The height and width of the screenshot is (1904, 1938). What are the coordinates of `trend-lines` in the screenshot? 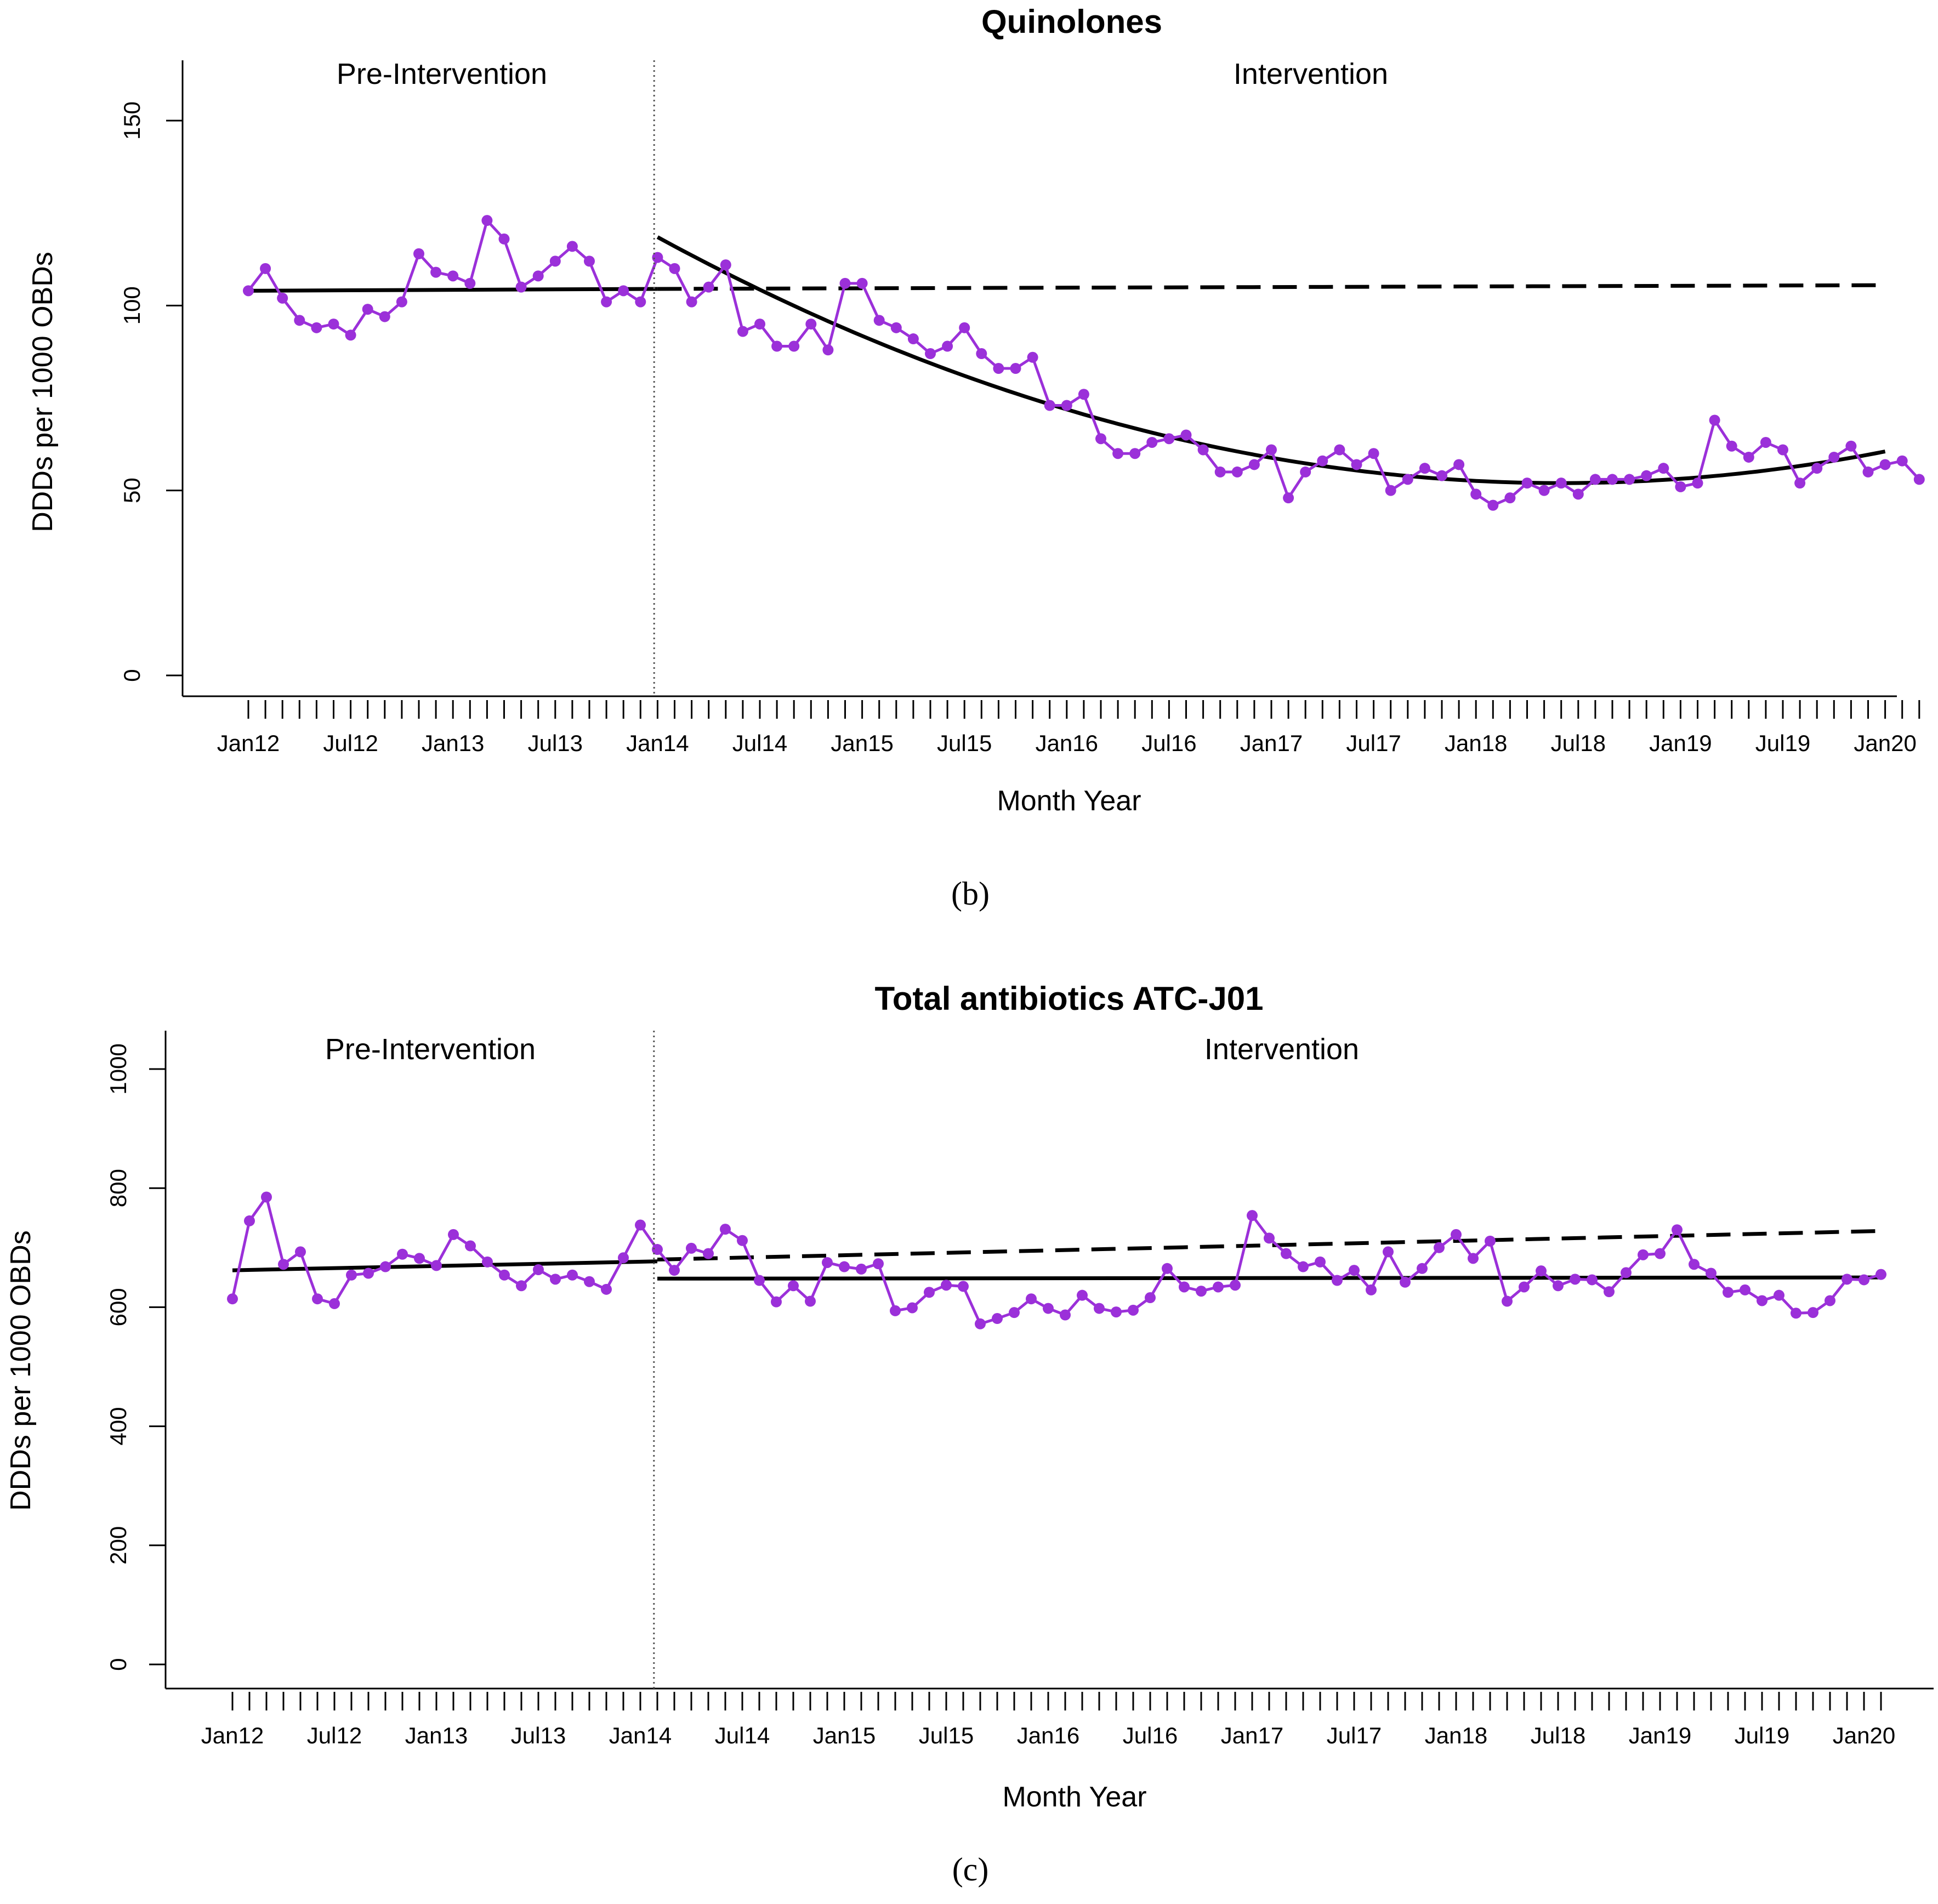 It's located at (1057, 1255).